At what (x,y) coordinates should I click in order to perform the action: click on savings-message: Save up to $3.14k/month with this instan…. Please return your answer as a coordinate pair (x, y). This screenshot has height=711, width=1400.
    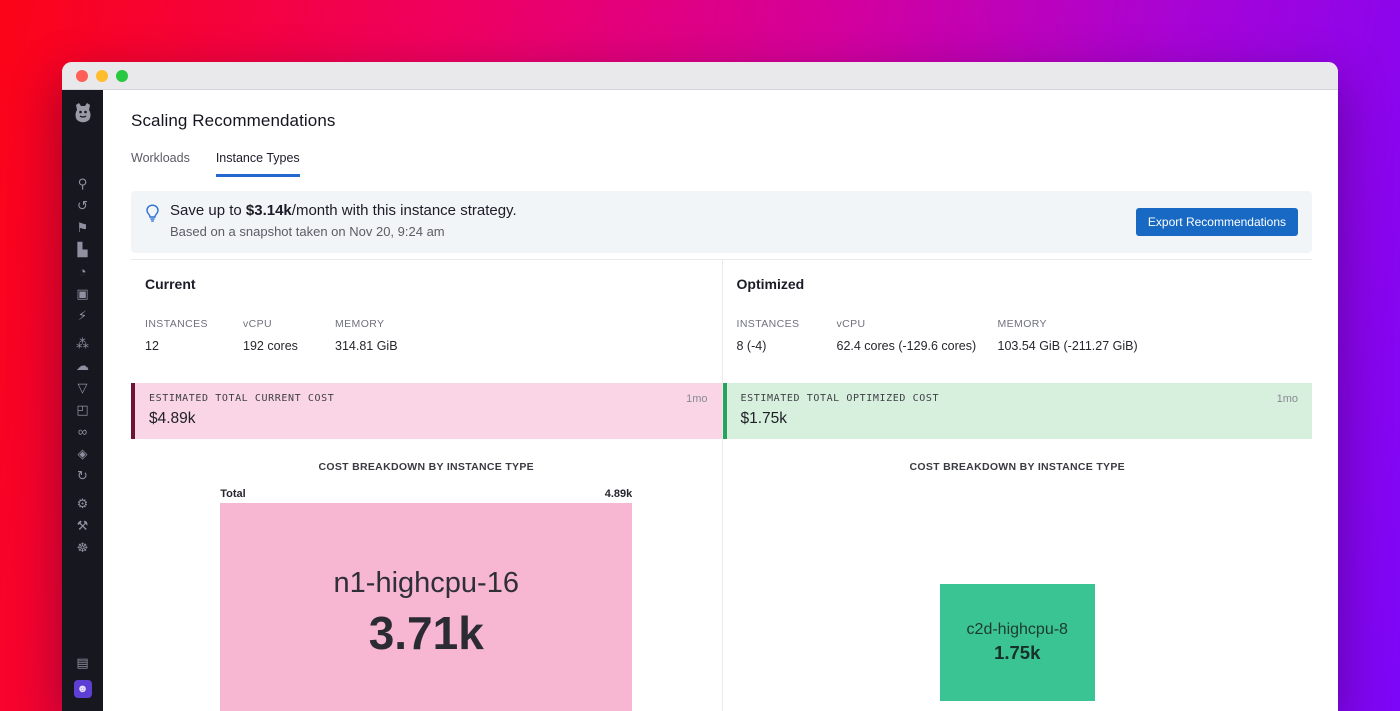
    Looking at the image, I should click on (343, 220).